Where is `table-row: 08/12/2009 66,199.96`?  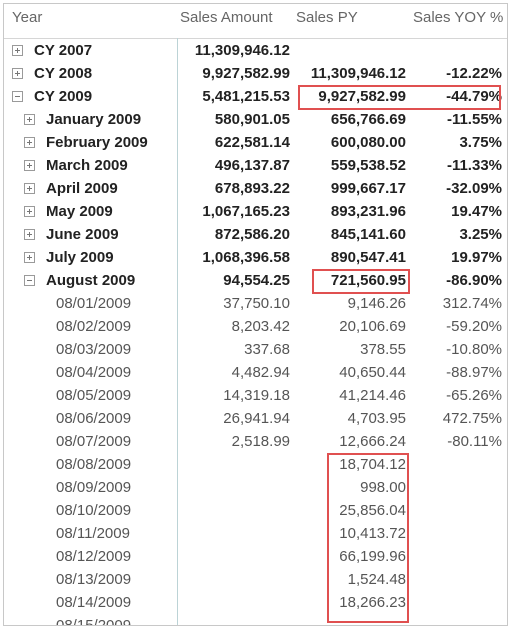 table-row: 08/12/2009 66,199.96 is located at coordinates (255, 557).